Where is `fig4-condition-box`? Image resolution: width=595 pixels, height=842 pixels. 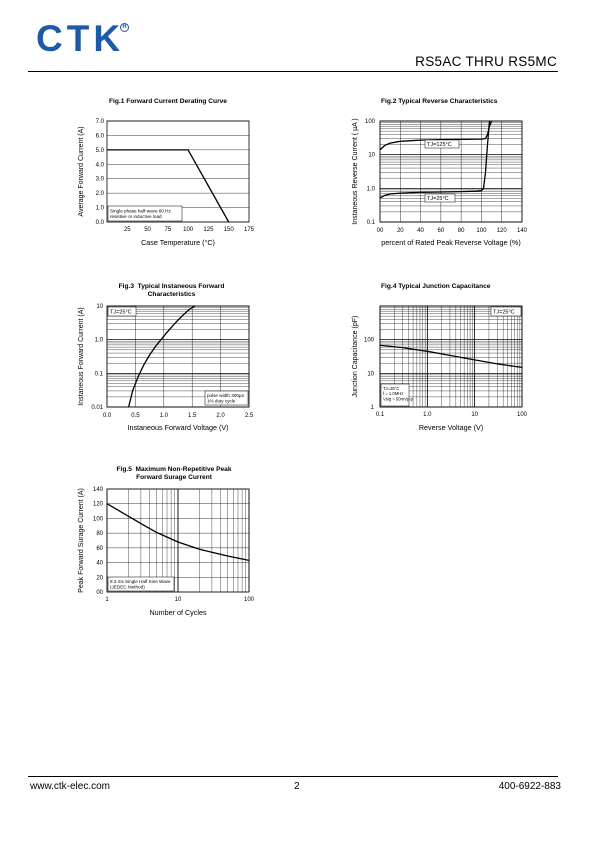 fig4-condition-box is located at coordinates (506, 311).